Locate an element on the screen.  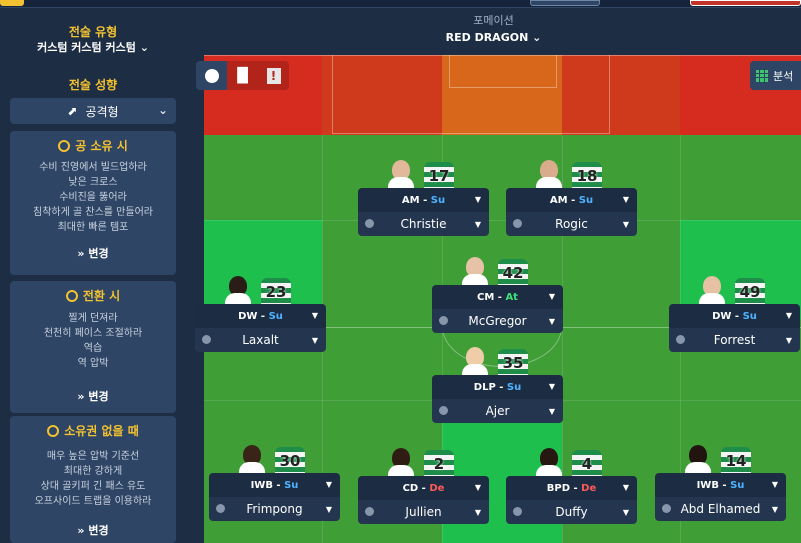
player-name-selector: Laxalt ▼ is located at coordinates (260, 340).